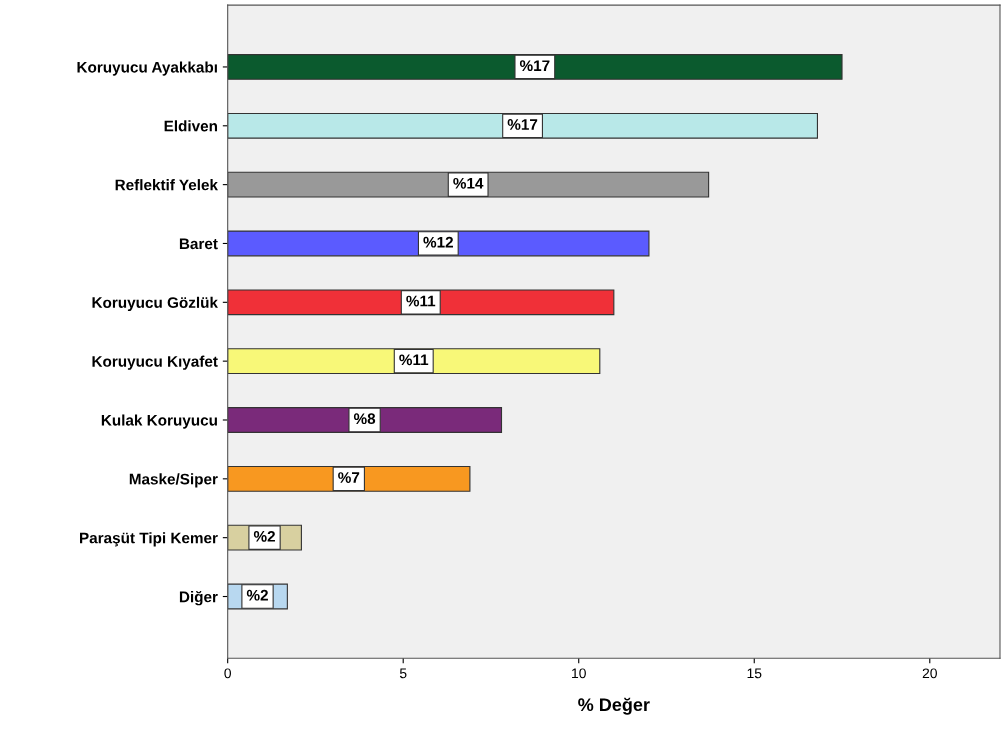 Image resolution: width=1003 pixels, height=738 pixels. Describe the element at coordinates (754, 673) in the screenshot. I see `x-tick-label: 15` at that location.